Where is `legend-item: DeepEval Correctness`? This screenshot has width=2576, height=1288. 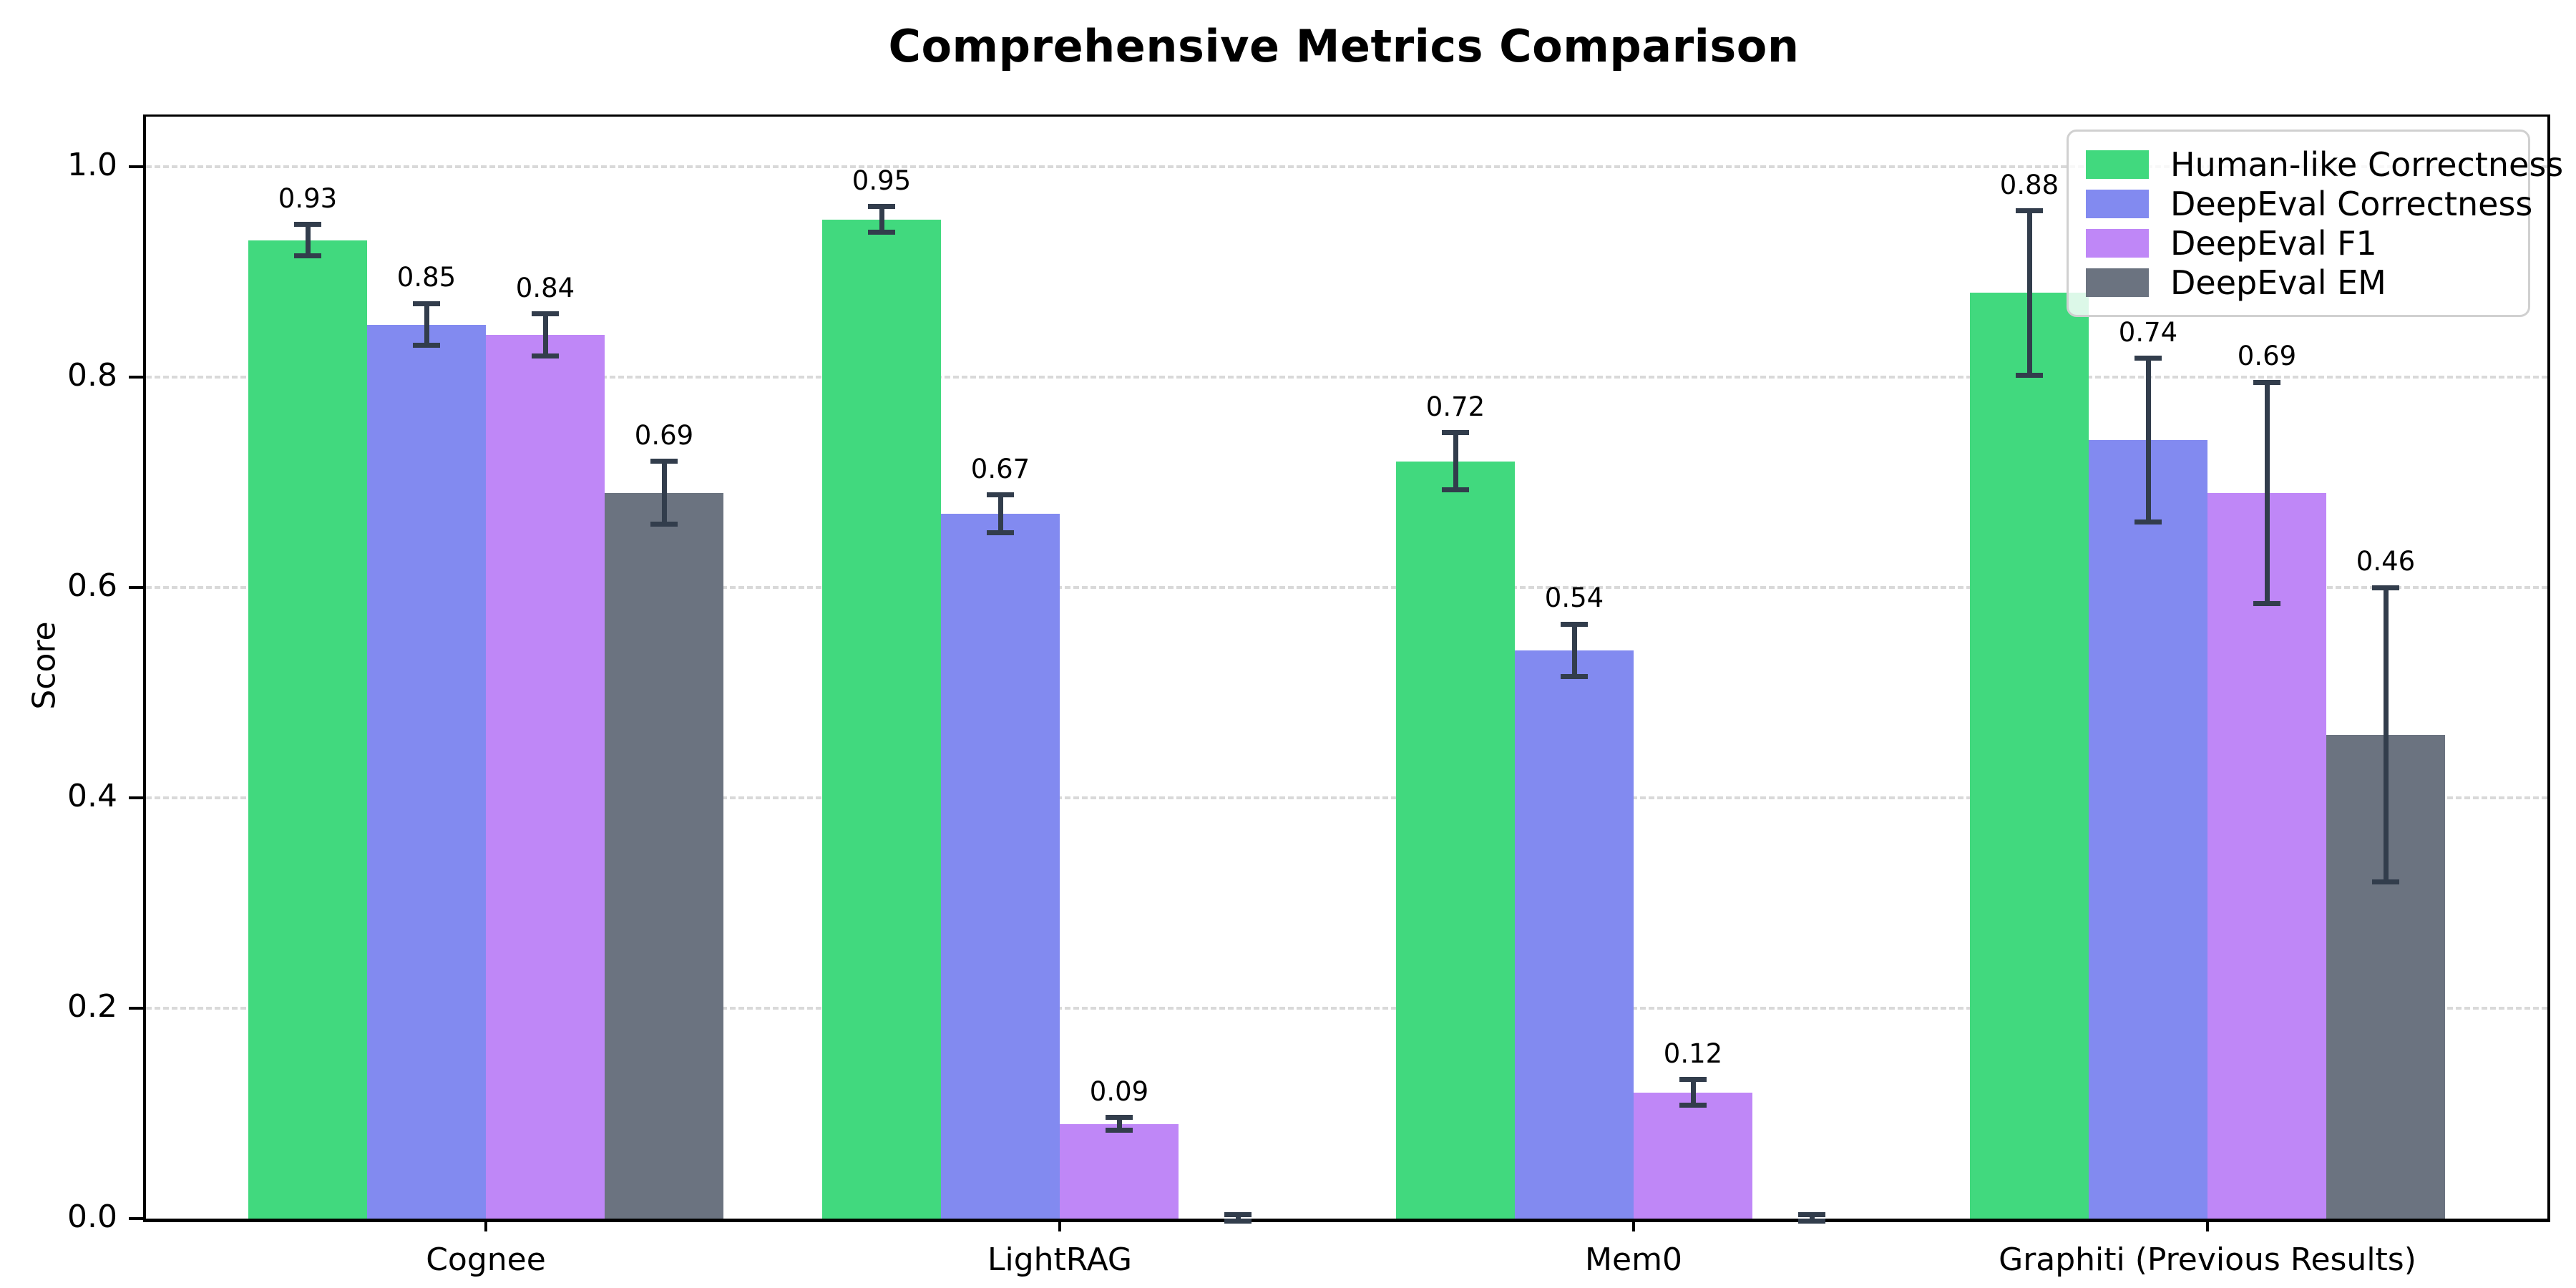 legend-item: DeepEval Correctness is located at coordinates (2309, 204).